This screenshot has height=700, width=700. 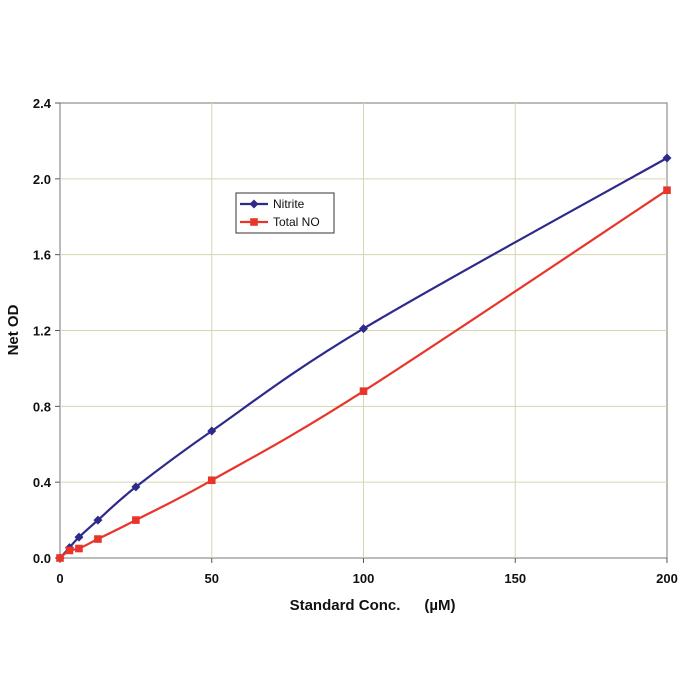 What do you see at coordinates (42, 331) in the screenshot?
I see `y-tick-label: 1.2` at bounding box center [42, 331].